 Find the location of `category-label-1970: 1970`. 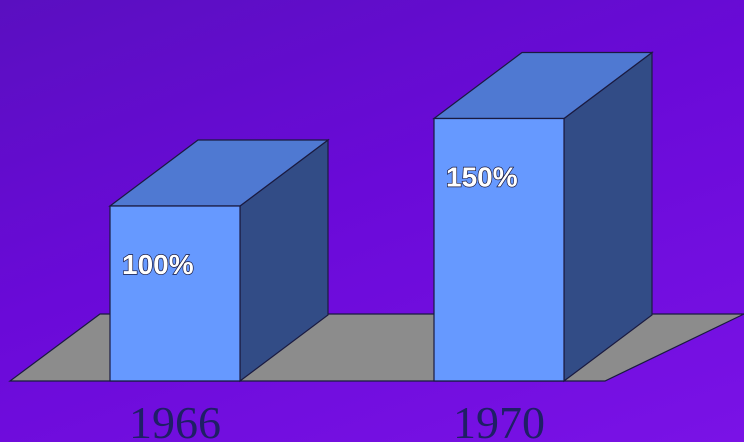

category-label-1970: 1970 is located at coordinates (499, 419).